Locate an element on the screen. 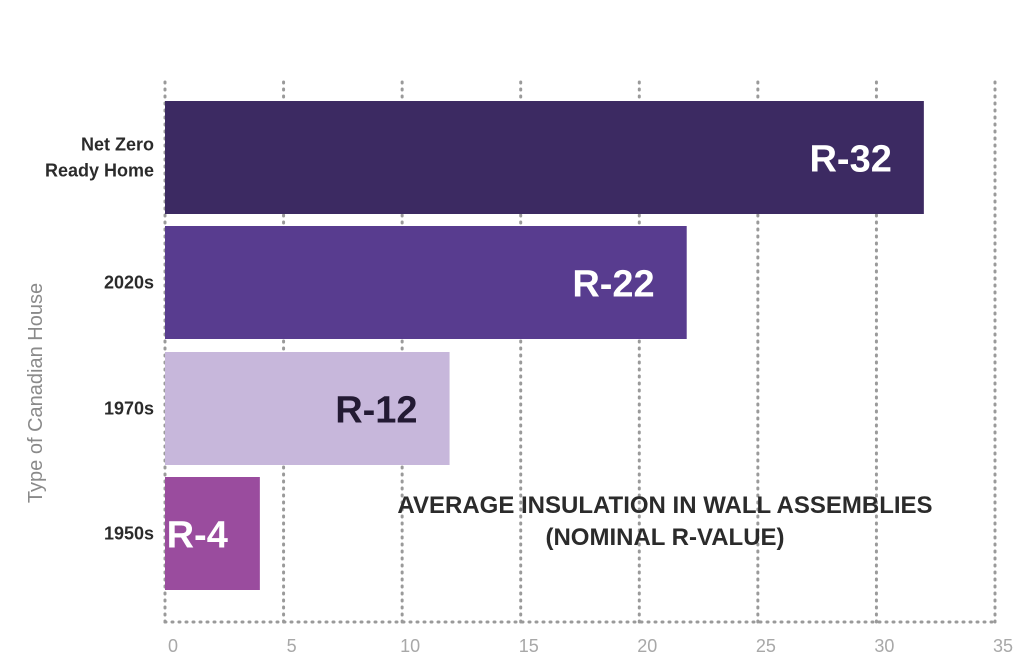 This screenshot has width=1024, height=670. x-tick-label: 20 is located at coordinates (647, 646).